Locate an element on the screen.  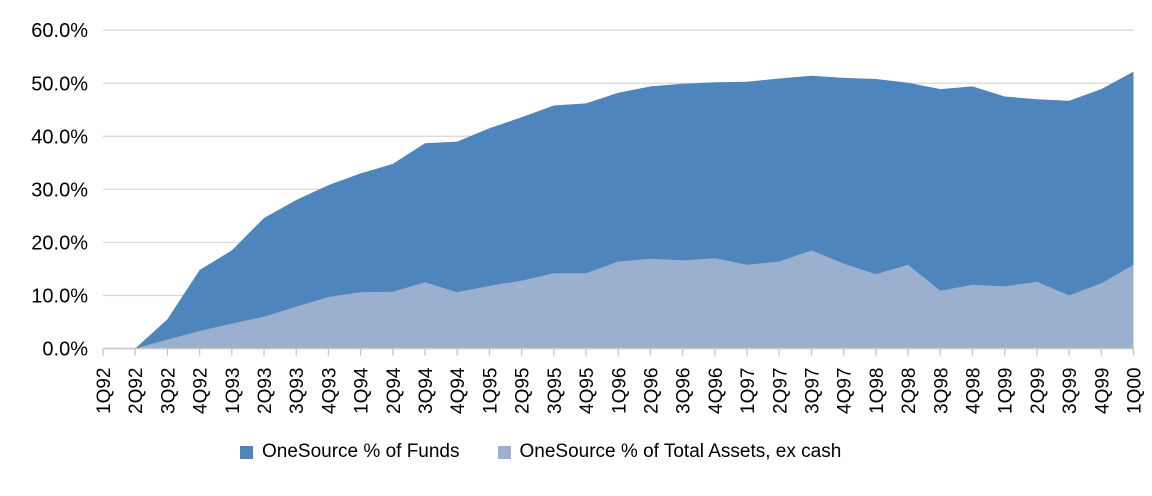
x-tick-label: 2Q97 is located at coordinates (780, 391).